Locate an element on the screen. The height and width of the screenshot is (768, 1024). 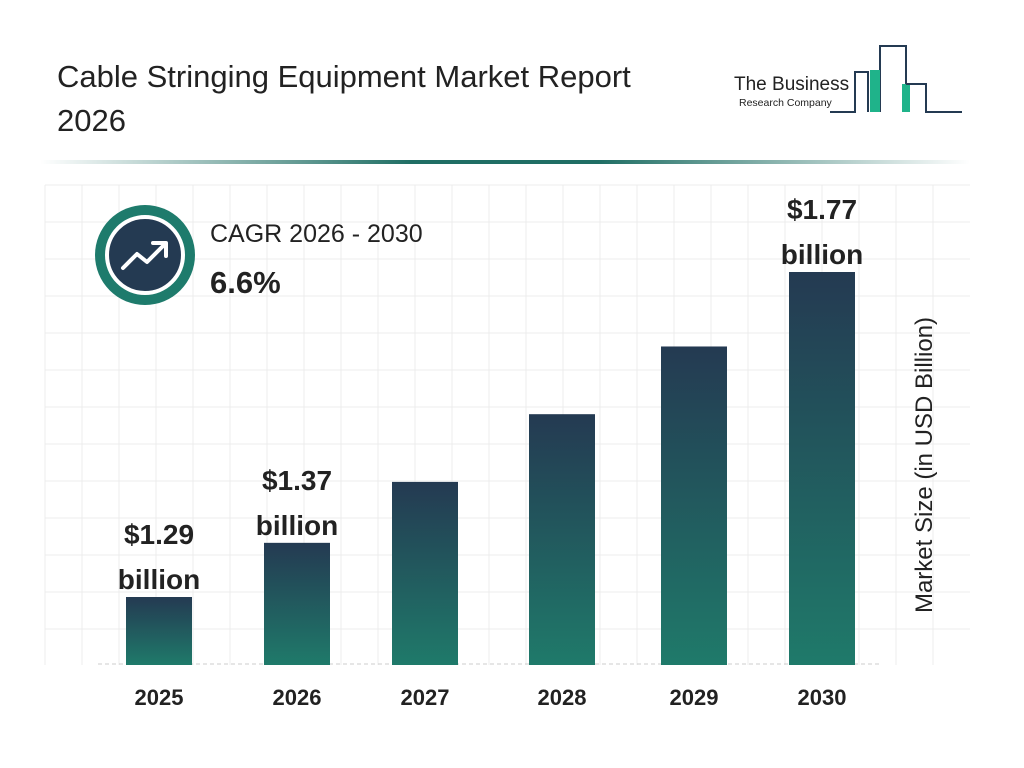
data-label: $1.37 is located at coordinates (297, 480).